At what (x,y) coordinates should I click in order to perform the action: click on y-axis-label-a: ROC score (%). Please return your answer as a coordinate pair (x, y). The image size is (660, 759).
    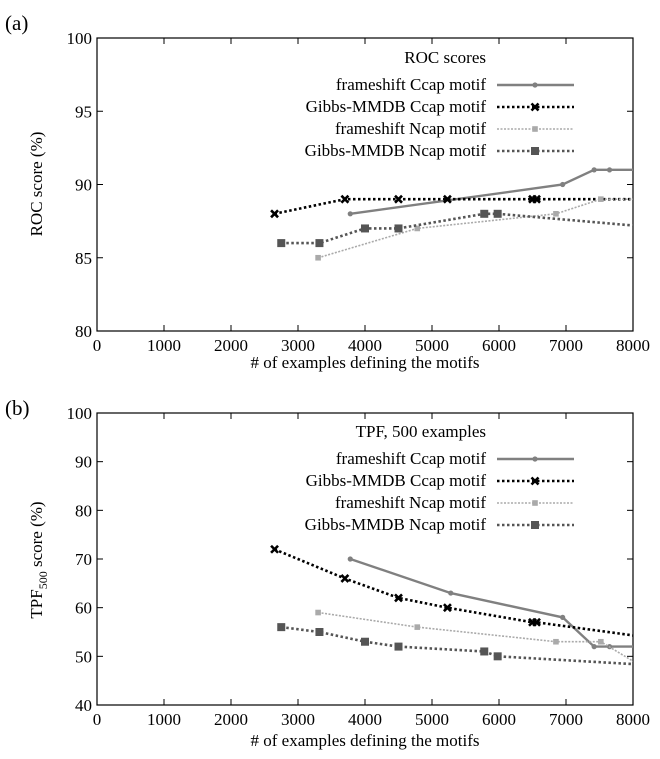
    Looking at the image, I should click on (36, 184).